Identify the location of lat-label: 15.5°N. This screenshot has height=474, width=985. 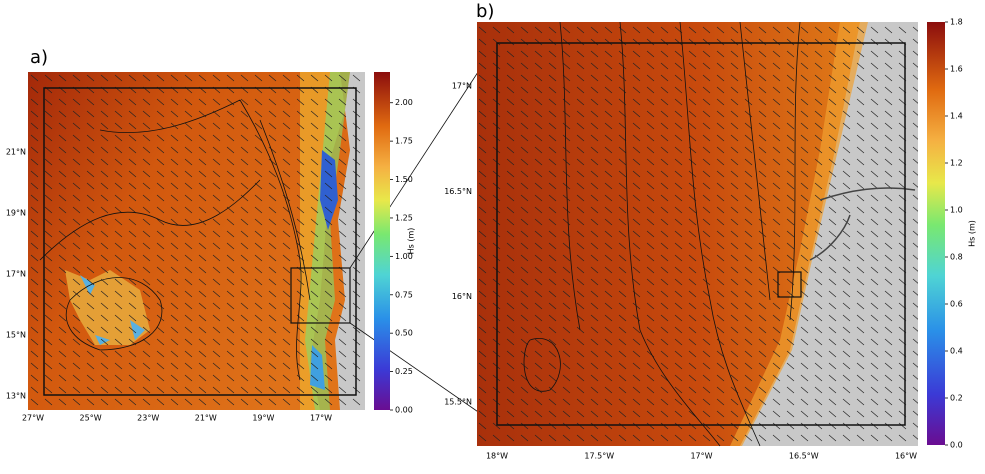
(458, 402).